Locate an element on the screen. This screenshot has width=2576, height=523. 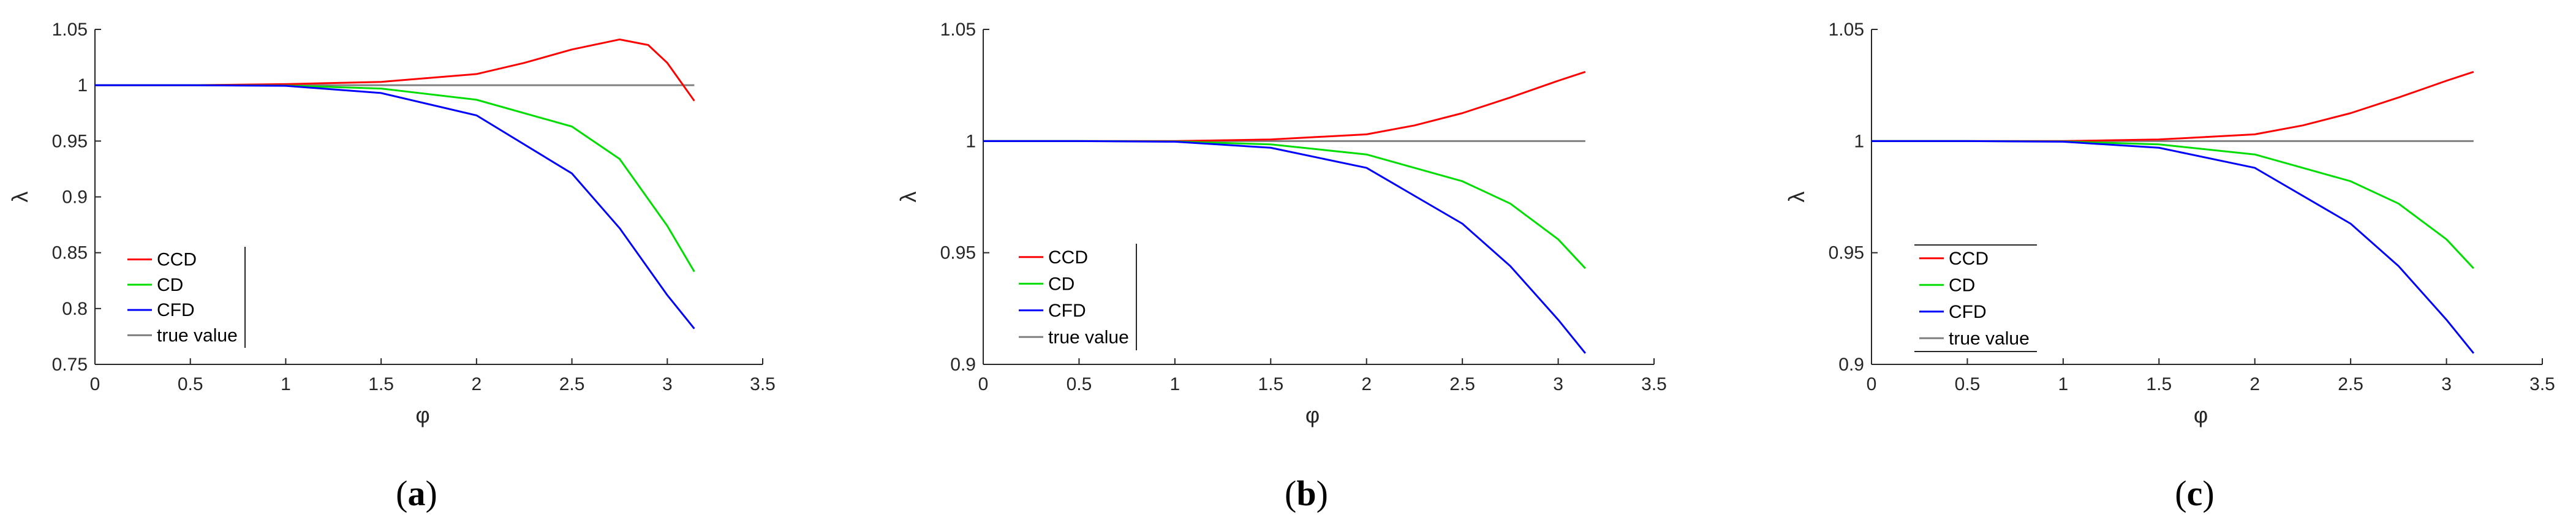
y-tick-label: 0.75 is located at coordinates (70, 365).